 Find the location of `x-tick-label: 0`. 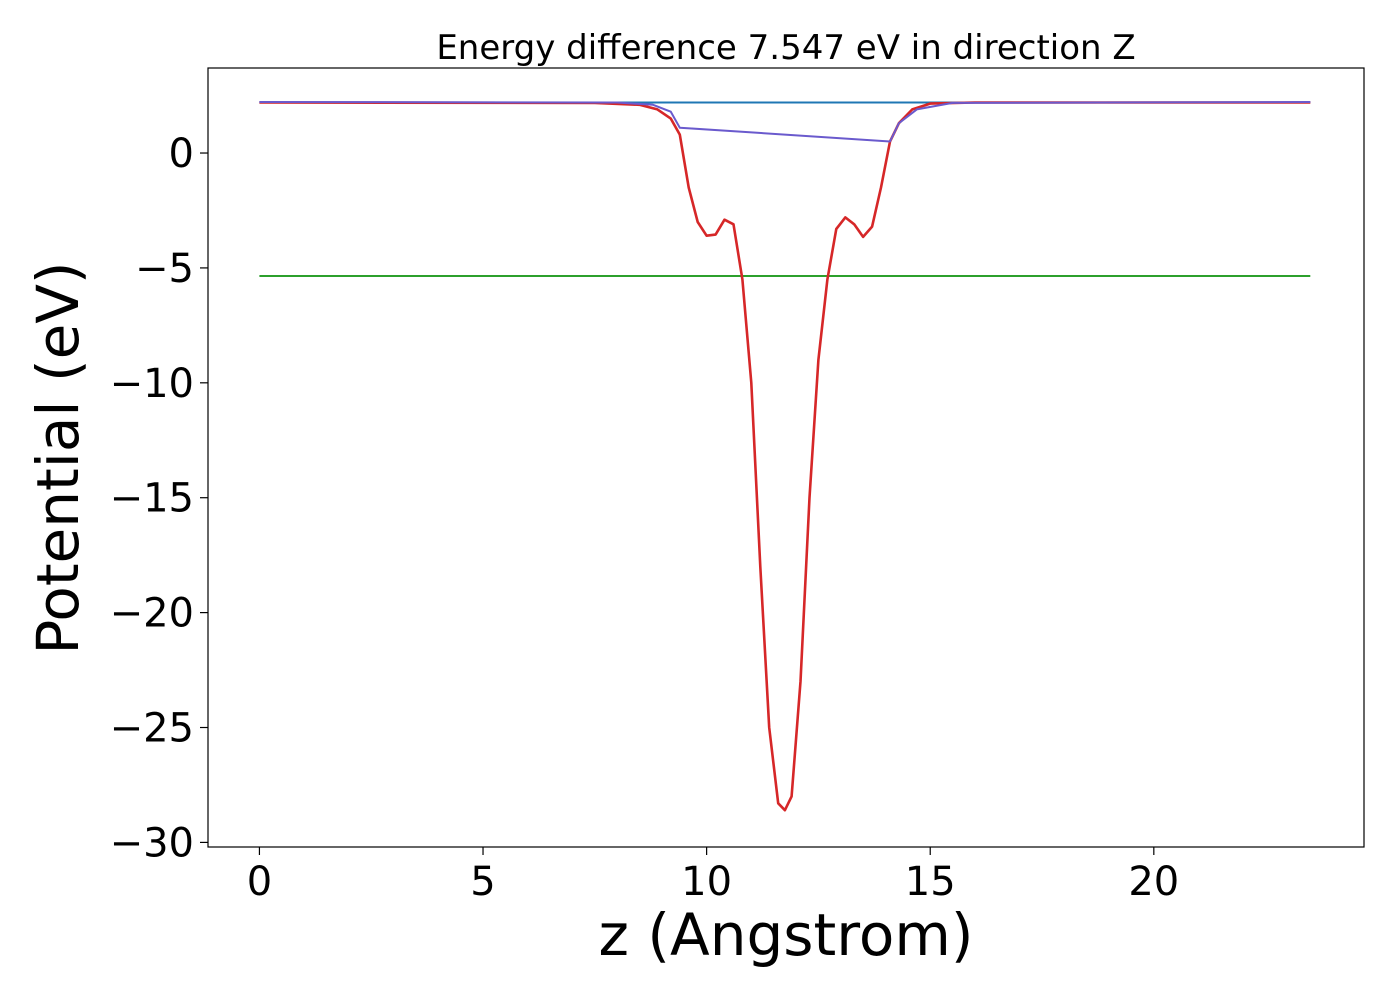

x-tick-label: 0 is located at coordinates (259, 882).